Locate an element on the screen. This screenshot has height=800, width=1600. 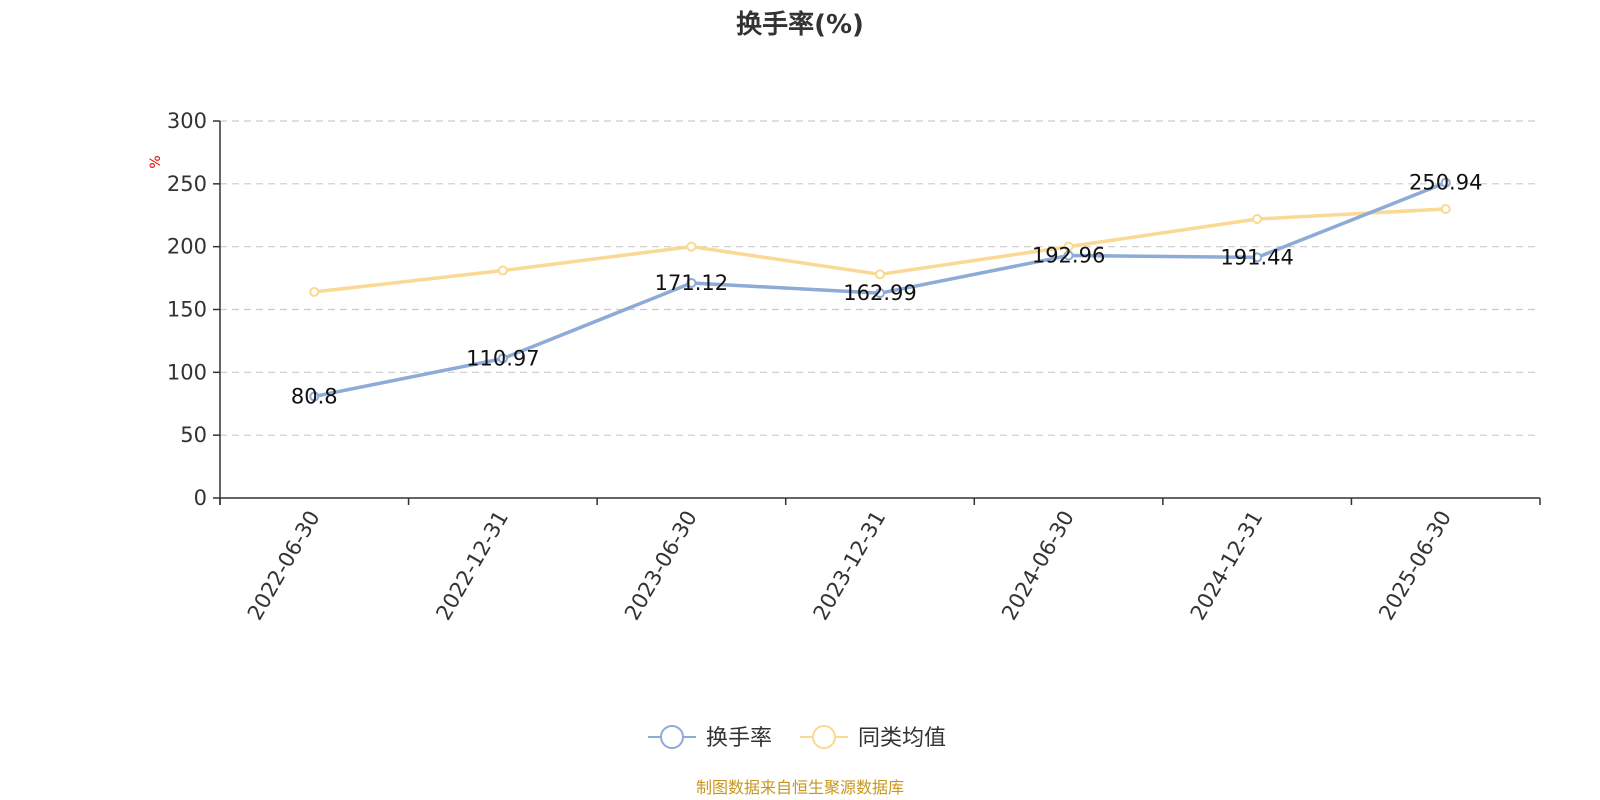
y-tick-label: 250 is located at coordinates (187, 184).